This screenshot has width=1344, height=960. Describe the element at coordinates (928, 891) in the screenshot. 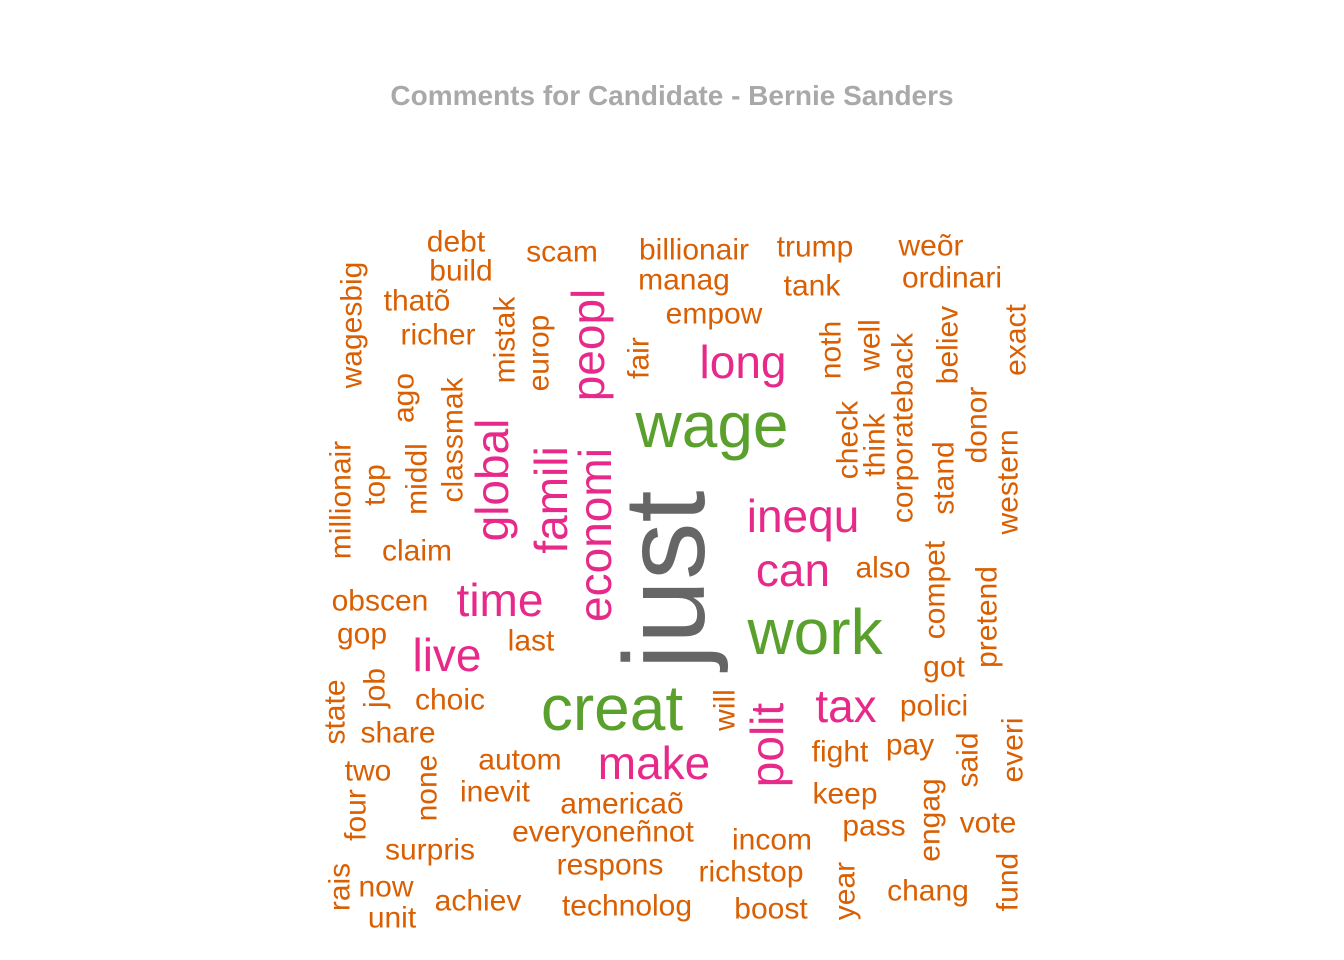

I see `word-chang: chang` at that location.